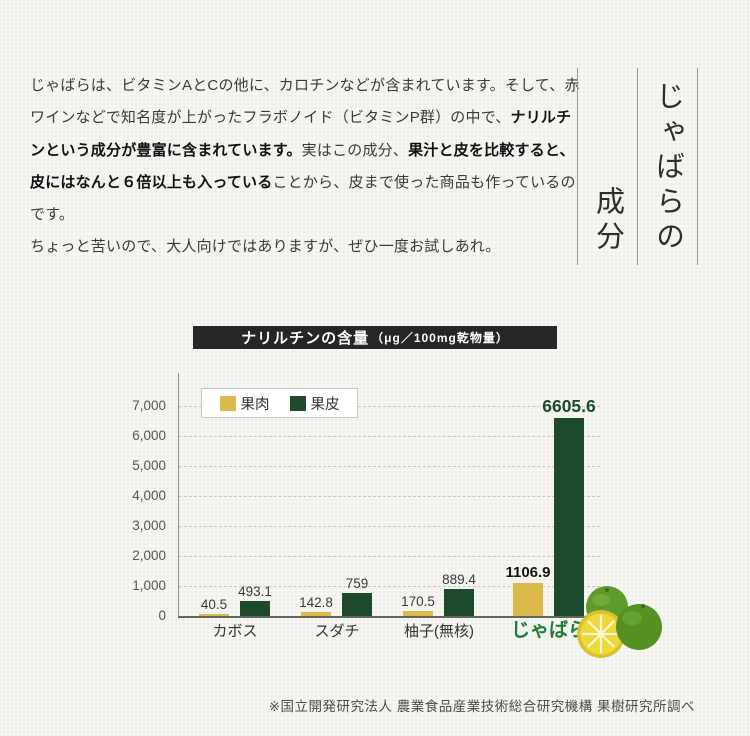 Image resolution: width=750 pixels, height=736 pixels. I want to click on jabara-fruits-image, so click(619, 622).